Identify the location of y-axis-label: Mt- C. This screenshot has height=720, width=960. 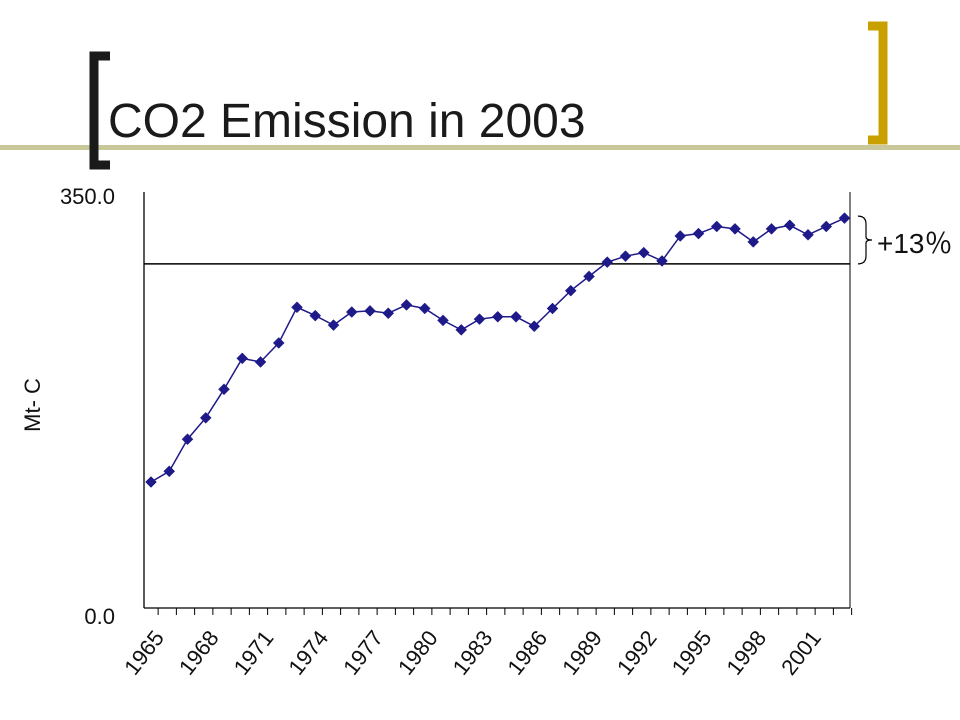
(32, 405).